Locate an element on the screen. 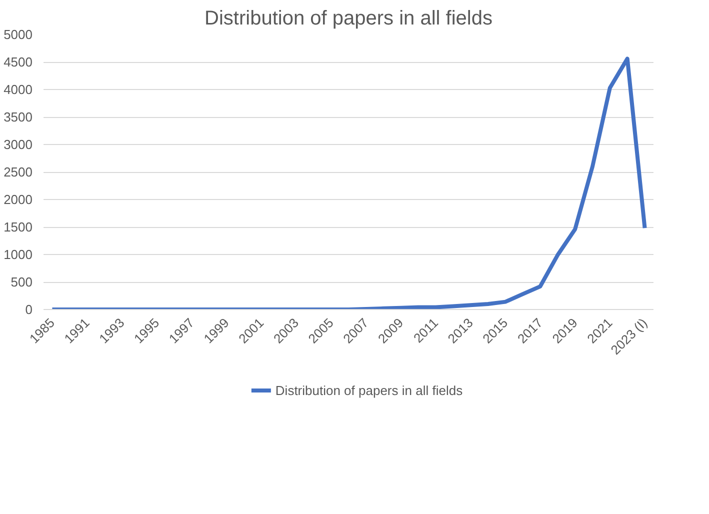 The image size is (709, 514). chart-title: Distribution of papers in all fields is located at coordinates (348, 19).